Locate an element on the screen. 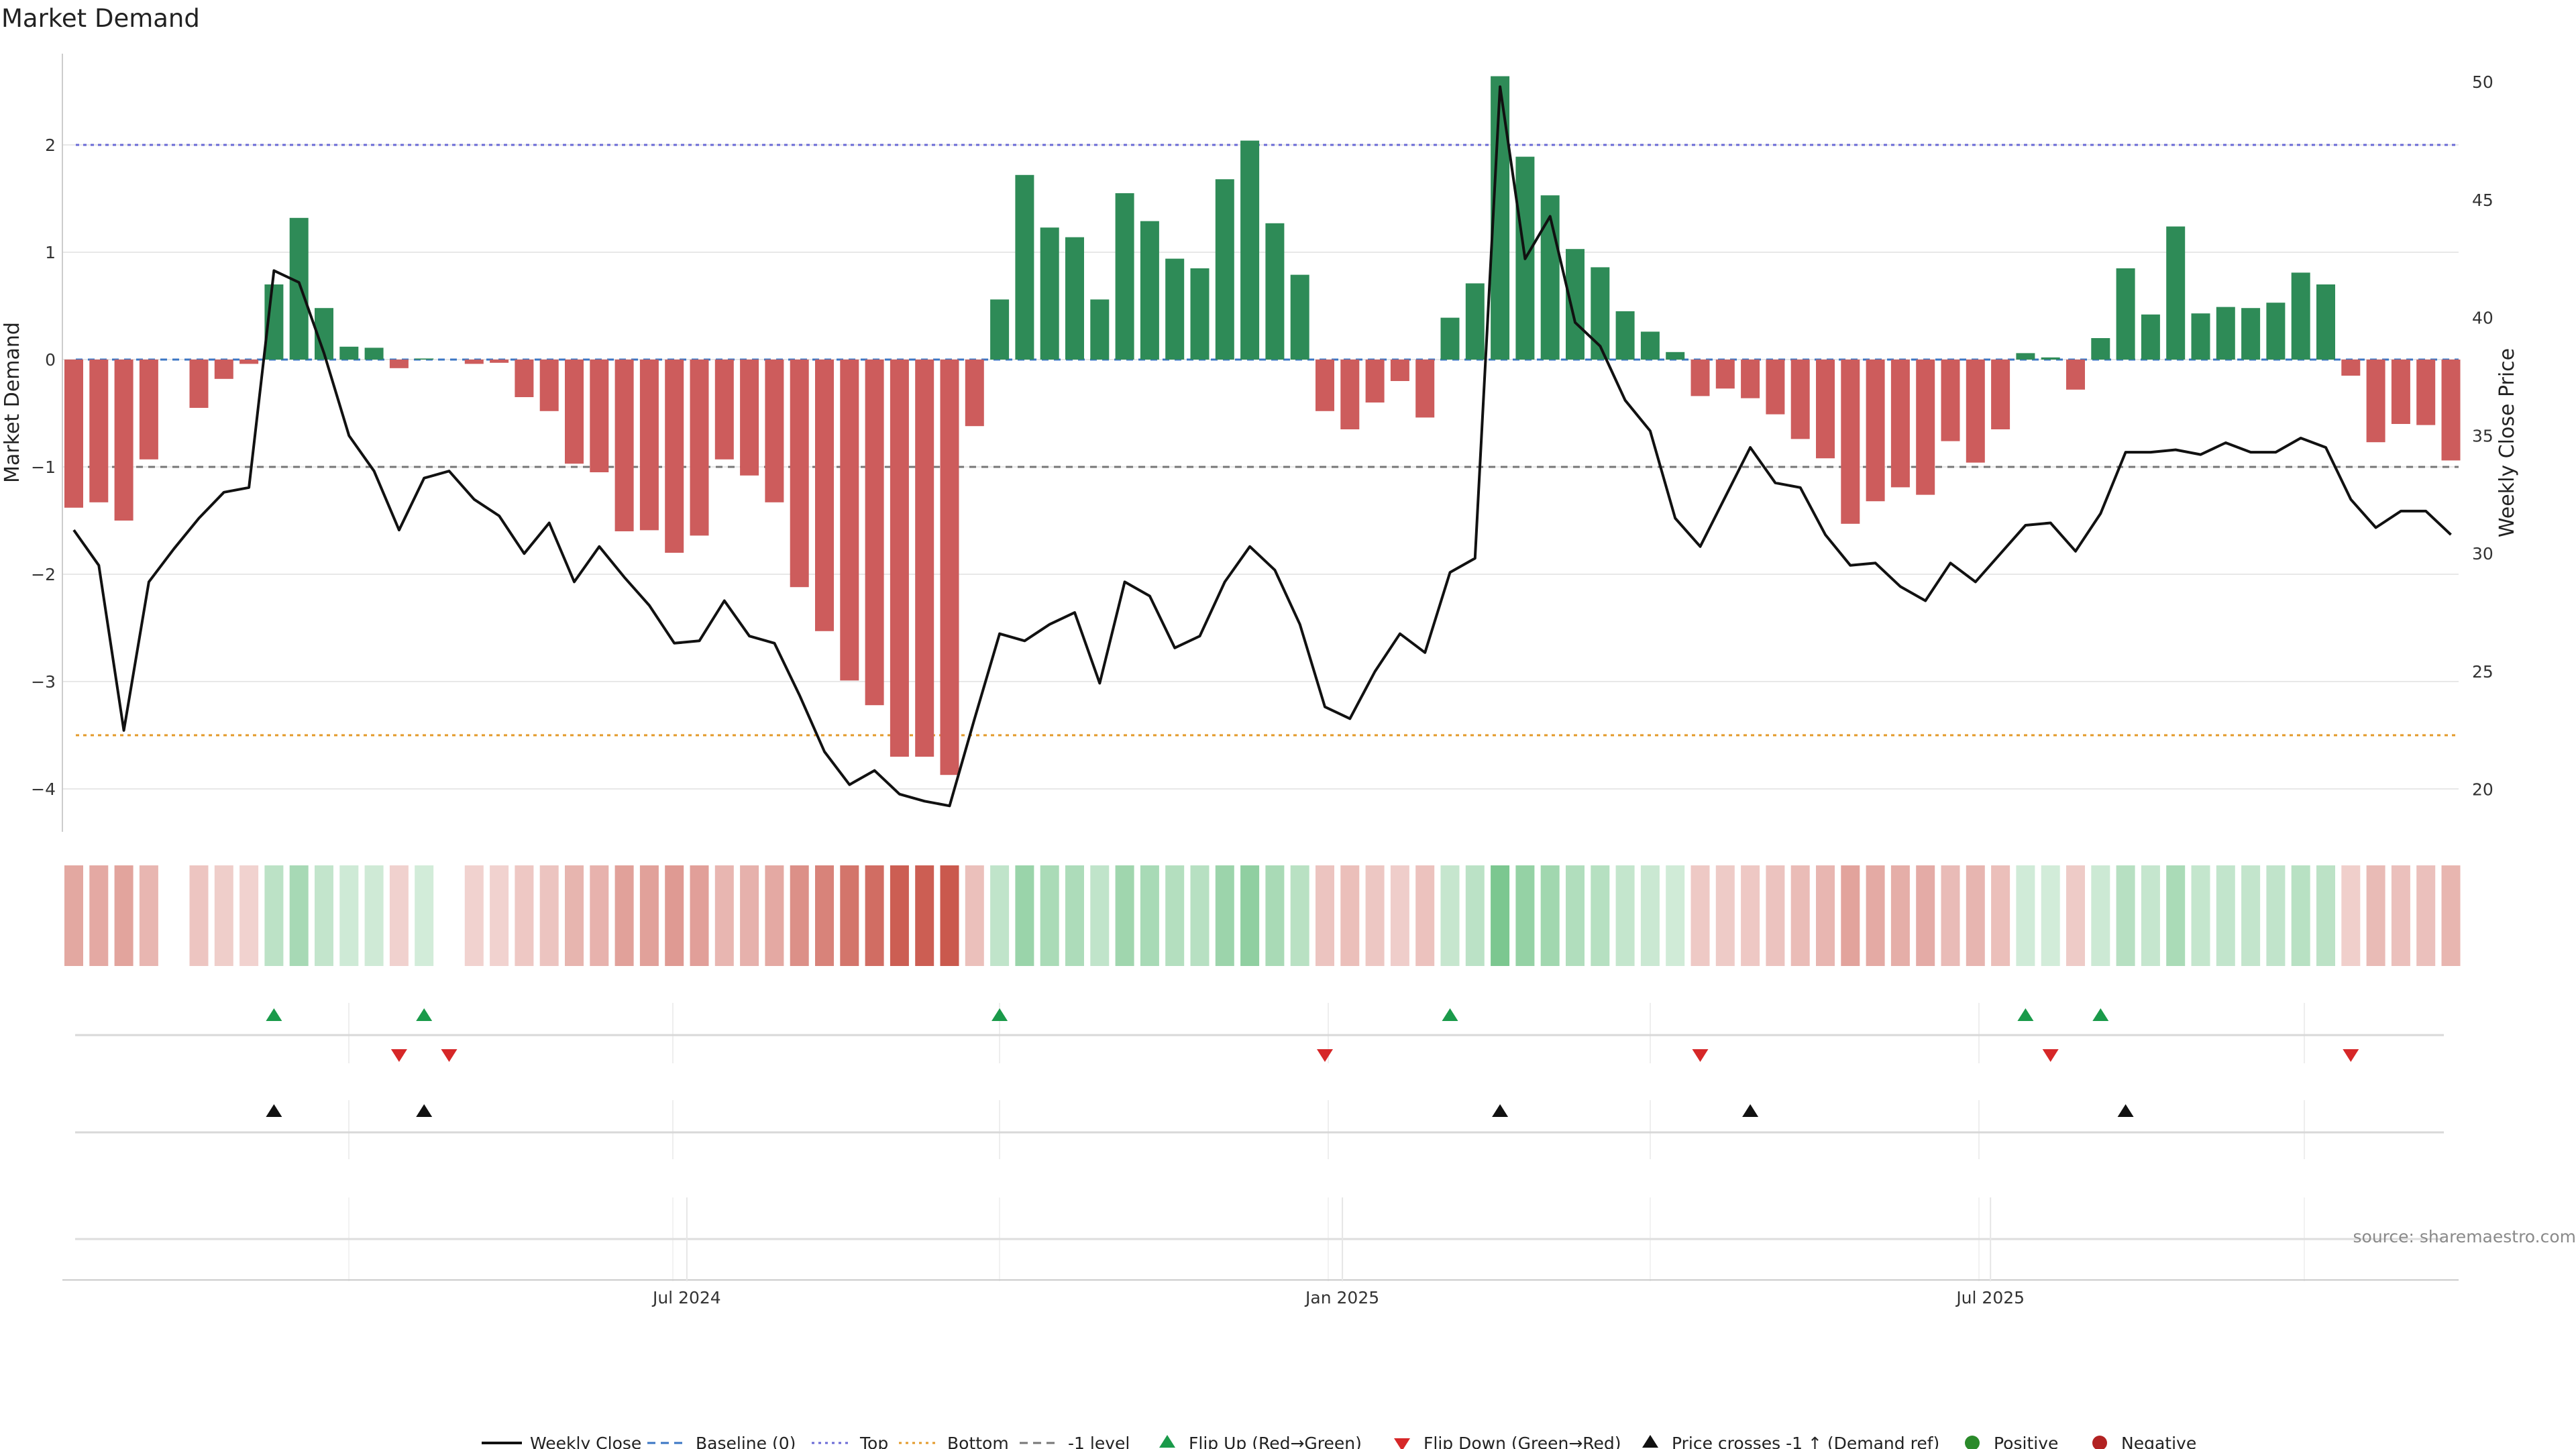  legend-label: Negative is located at coordinates (2158, 1441).